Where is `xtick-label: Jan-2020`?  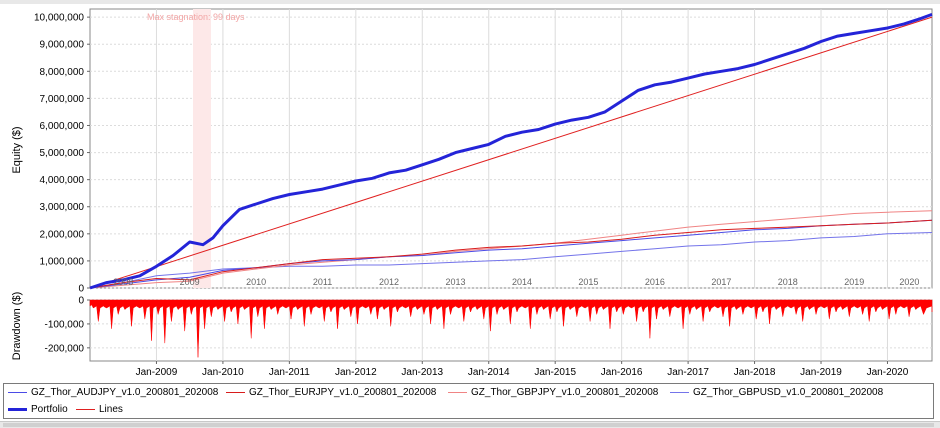 xtick-label: Jan-2020 is located at coordinates (888, 372).